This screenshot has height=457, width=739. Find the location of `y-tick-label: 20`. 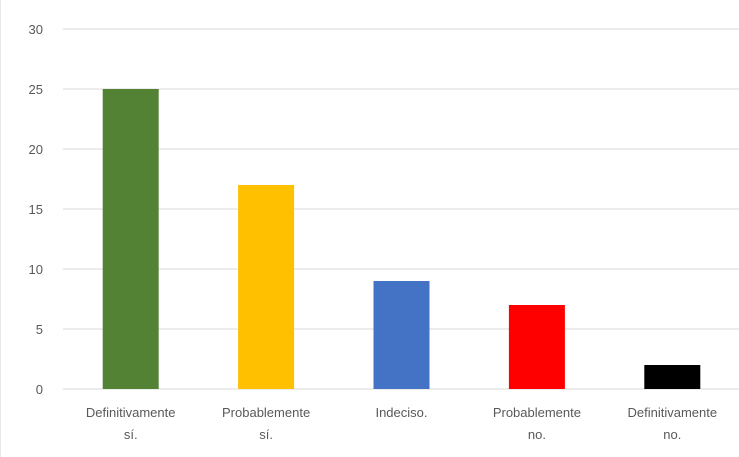

y-tick-label: 20 is located at coordinates (36, 149).